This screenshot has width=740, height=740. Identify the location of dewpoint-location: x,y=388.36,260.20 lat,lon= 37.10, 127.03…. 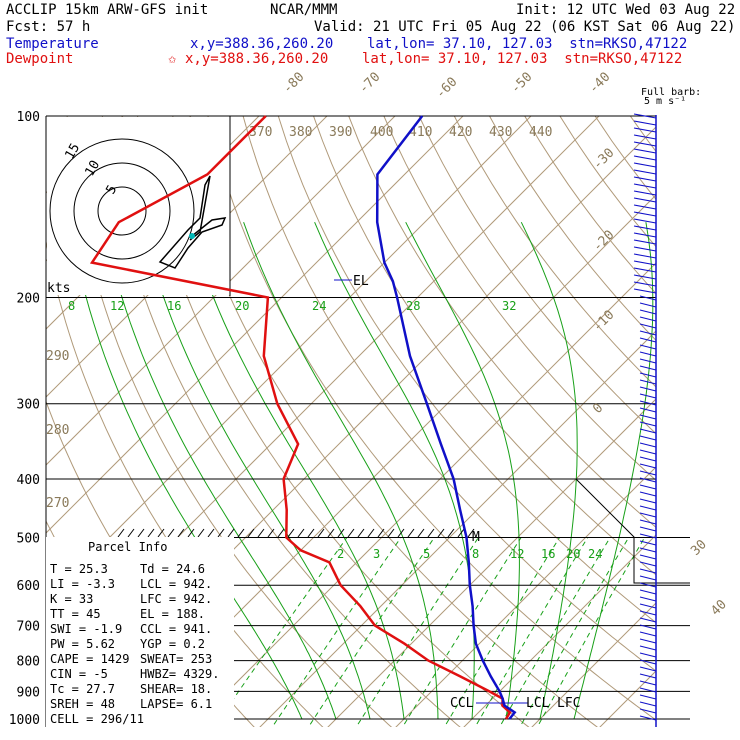
(433, 59).